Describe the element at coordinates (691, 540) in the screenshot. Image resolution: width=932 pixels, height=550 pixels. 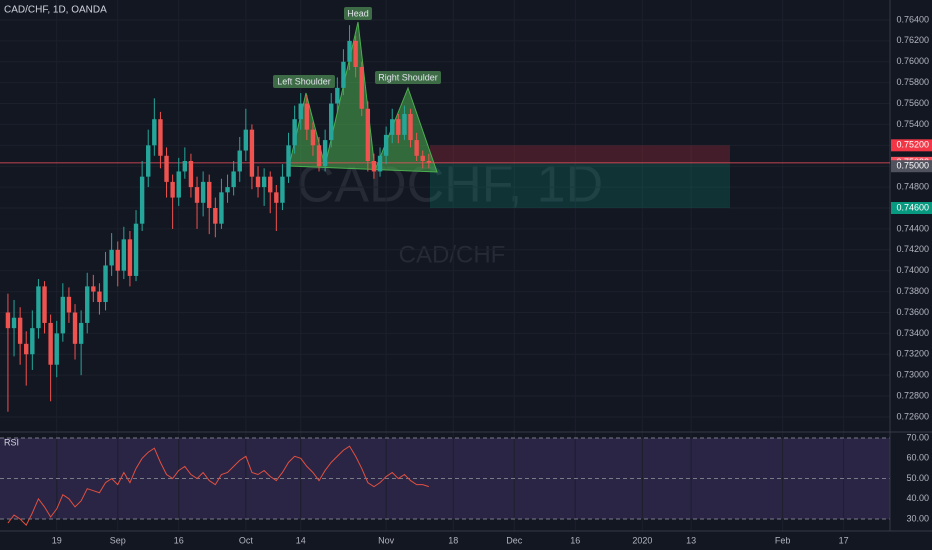
I see `x-tick-label: 13` at that location.